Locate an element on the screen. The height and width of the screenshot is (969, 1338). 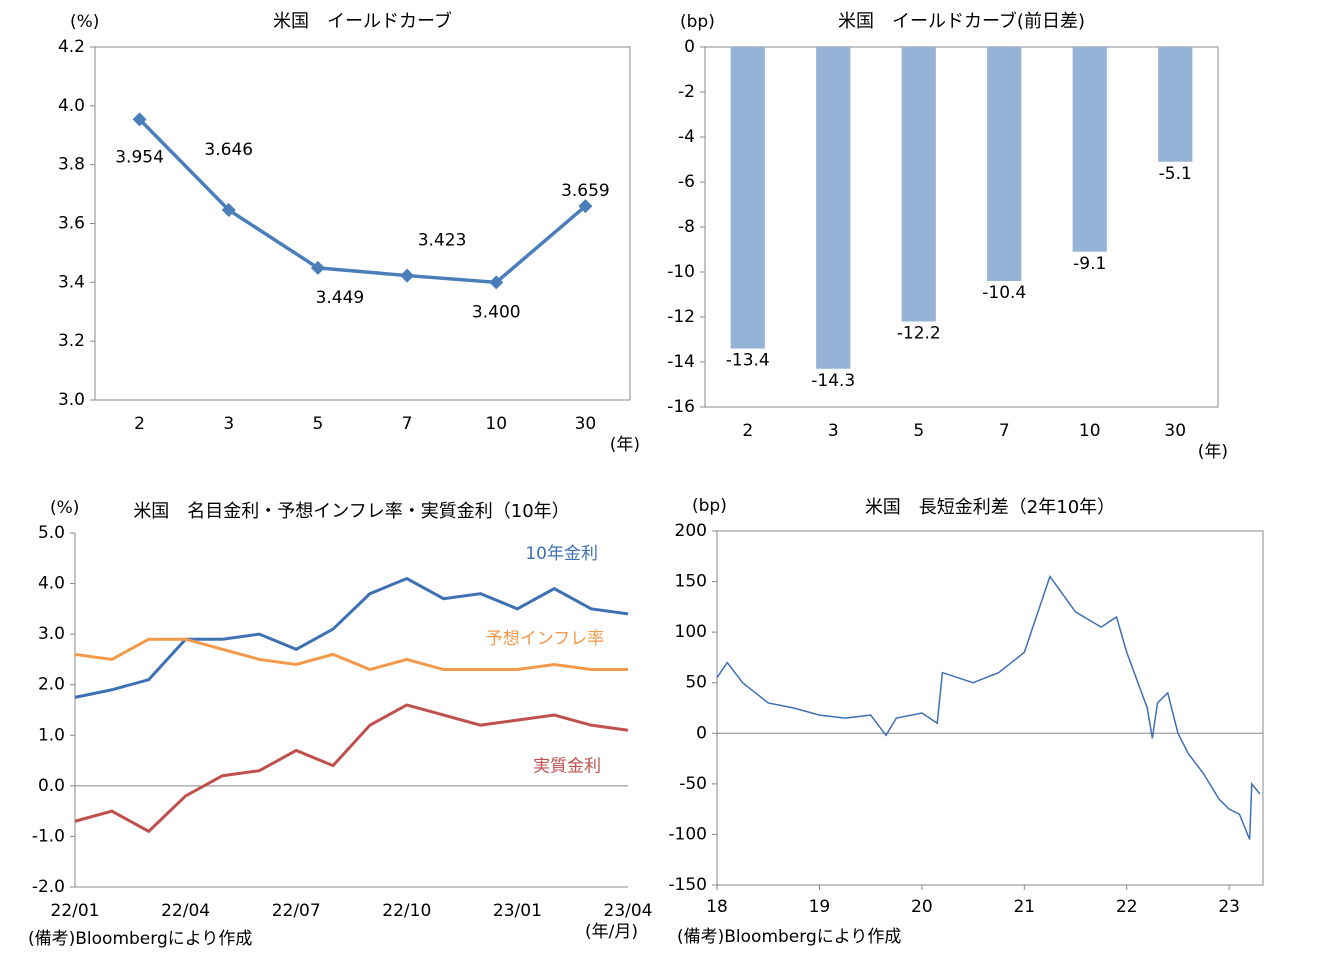
data-label: 3.954 is located at coordinates (139, 157).